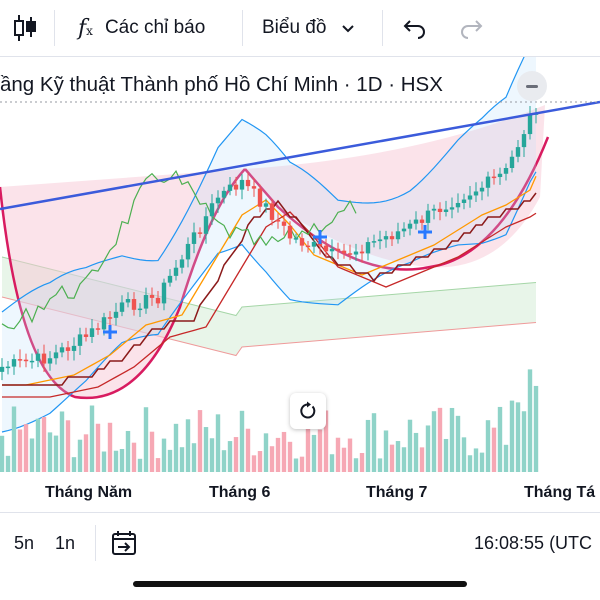 Image resolution: width=600 pixels, height=600 pixels. What do you see at coordinates (124, 545) in the screenshot?
I see `go-to-date-button` at bounding box center [124, 545].